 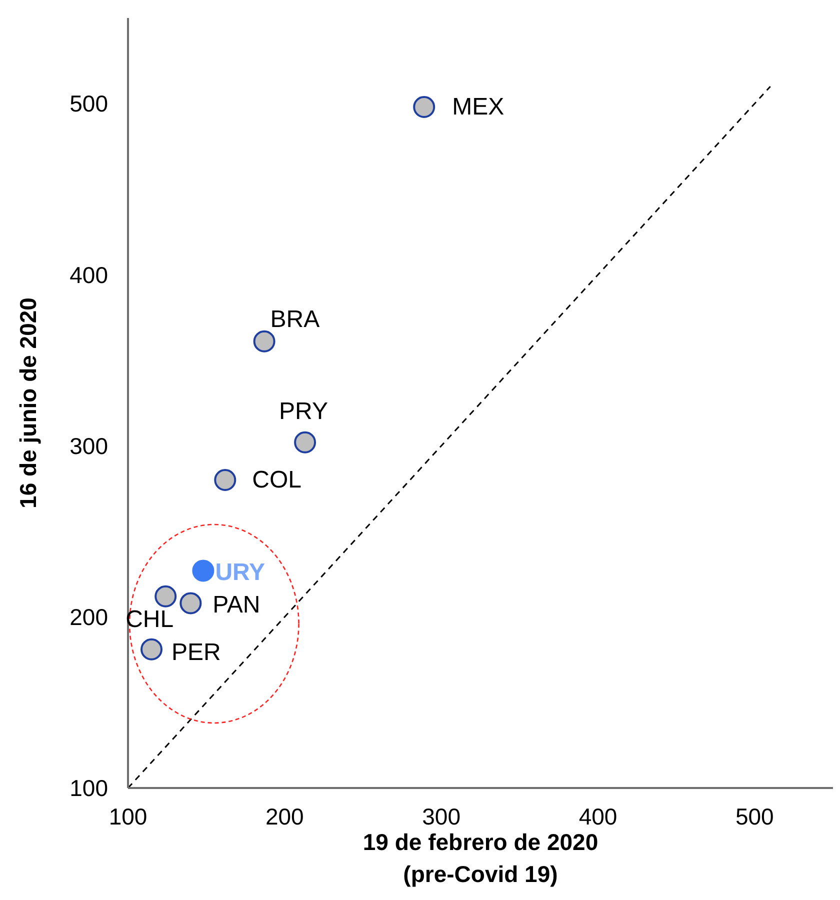 I want to click on y-tick-label: 400, so click(x=89, y=275).